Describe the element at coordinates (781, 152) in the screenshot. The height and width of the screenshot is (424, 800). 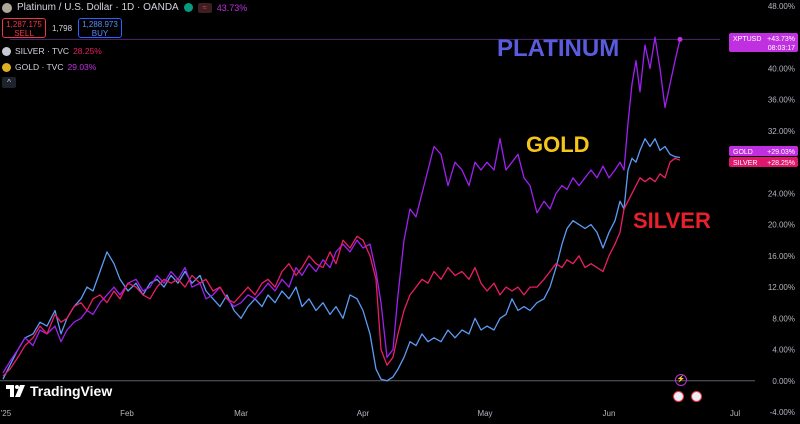
I see `price-label-value: +29.03%` at that location.